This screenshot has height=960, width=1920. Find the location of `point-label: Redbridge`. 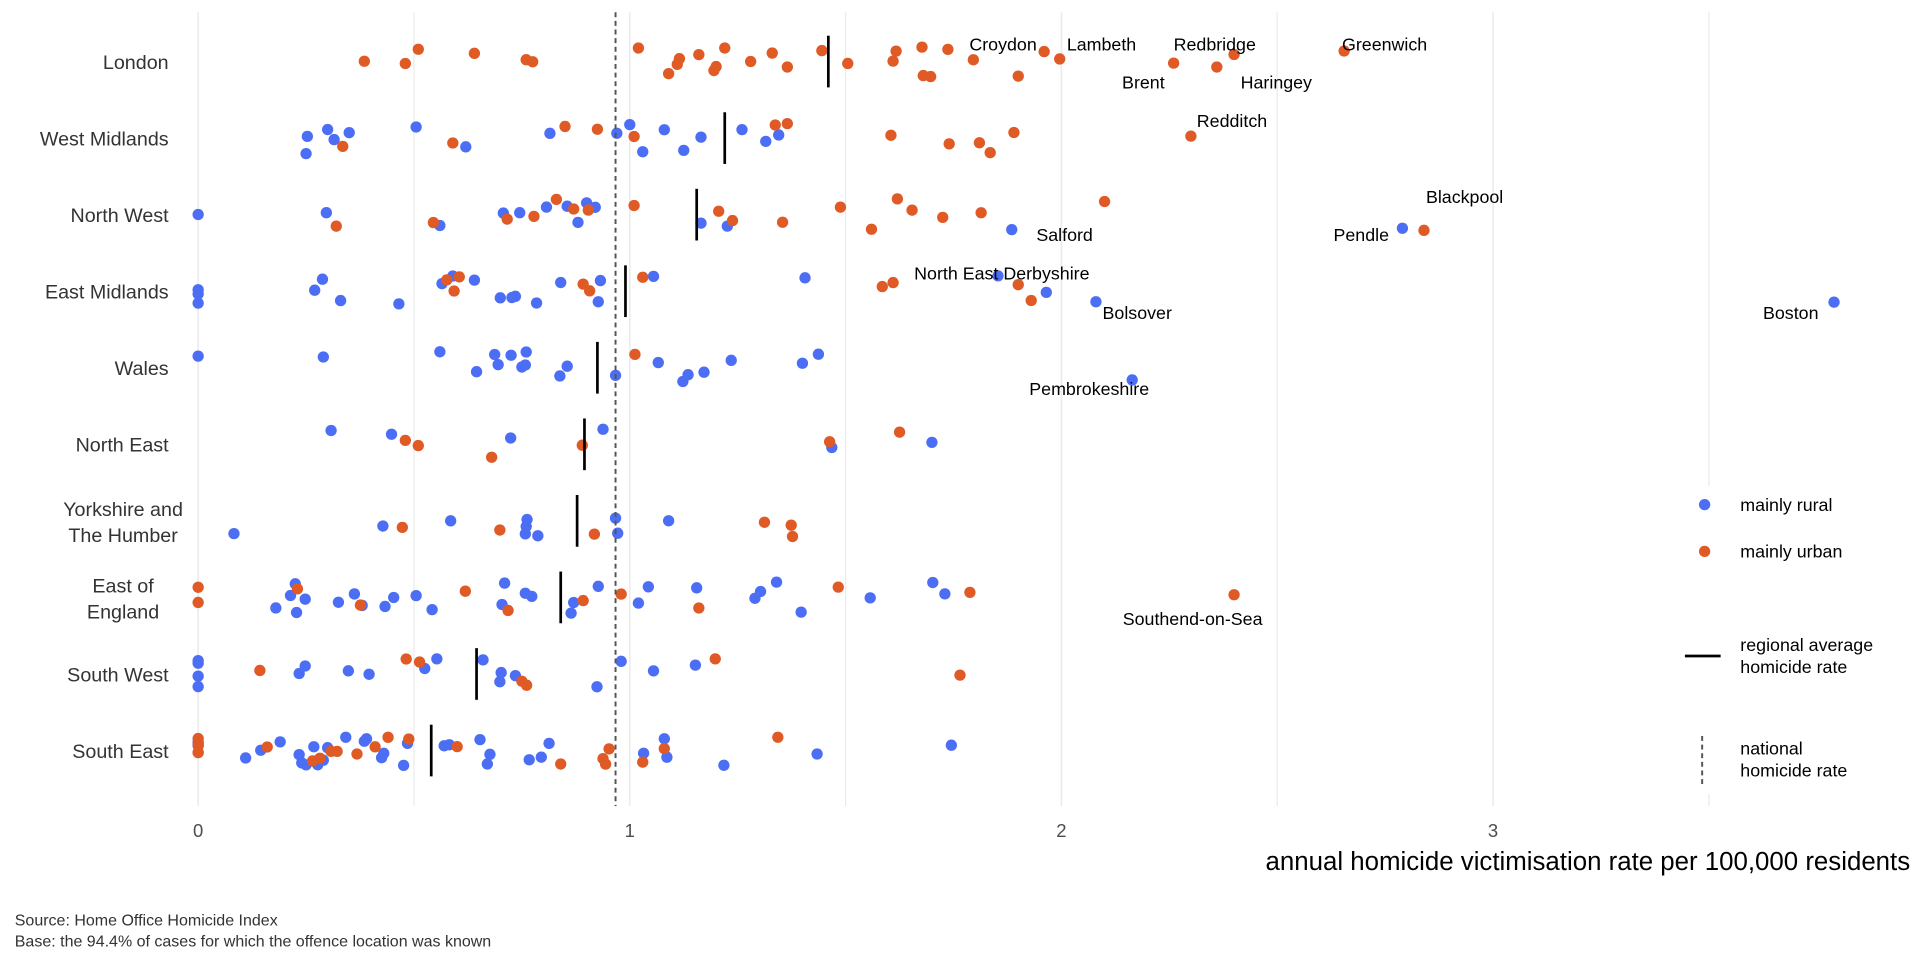

point-label: Redbridge is located at coordinates (1215, 44).